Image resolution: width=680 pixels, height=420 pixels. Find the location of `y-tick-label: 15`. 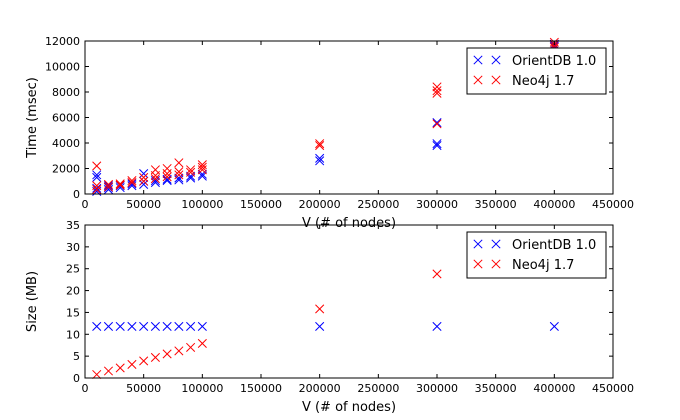

y-tick-label: 15 is located at coordinates (73, 312).